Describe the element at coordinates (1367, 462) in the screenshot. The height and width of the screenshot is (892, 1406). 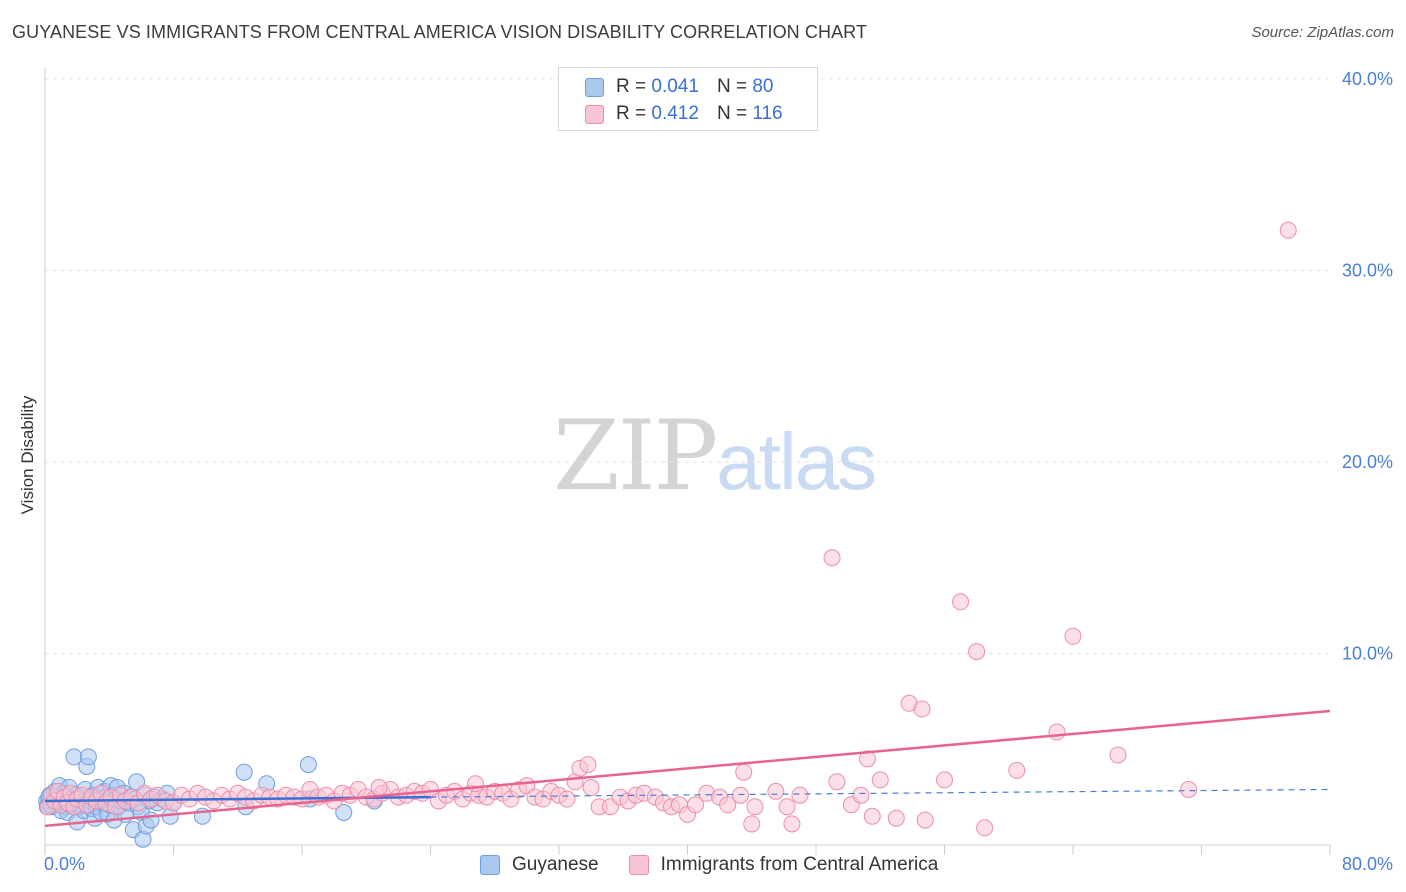
I see `y-tick-label: 20.0%` at that location.